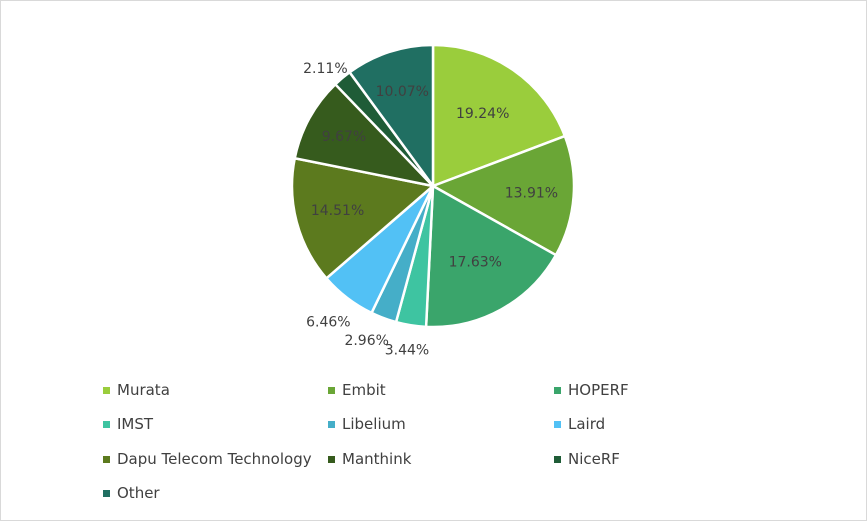 The image size is (867, 521). I want to click on data-label-laird: 6.46%, so click(328, 323).